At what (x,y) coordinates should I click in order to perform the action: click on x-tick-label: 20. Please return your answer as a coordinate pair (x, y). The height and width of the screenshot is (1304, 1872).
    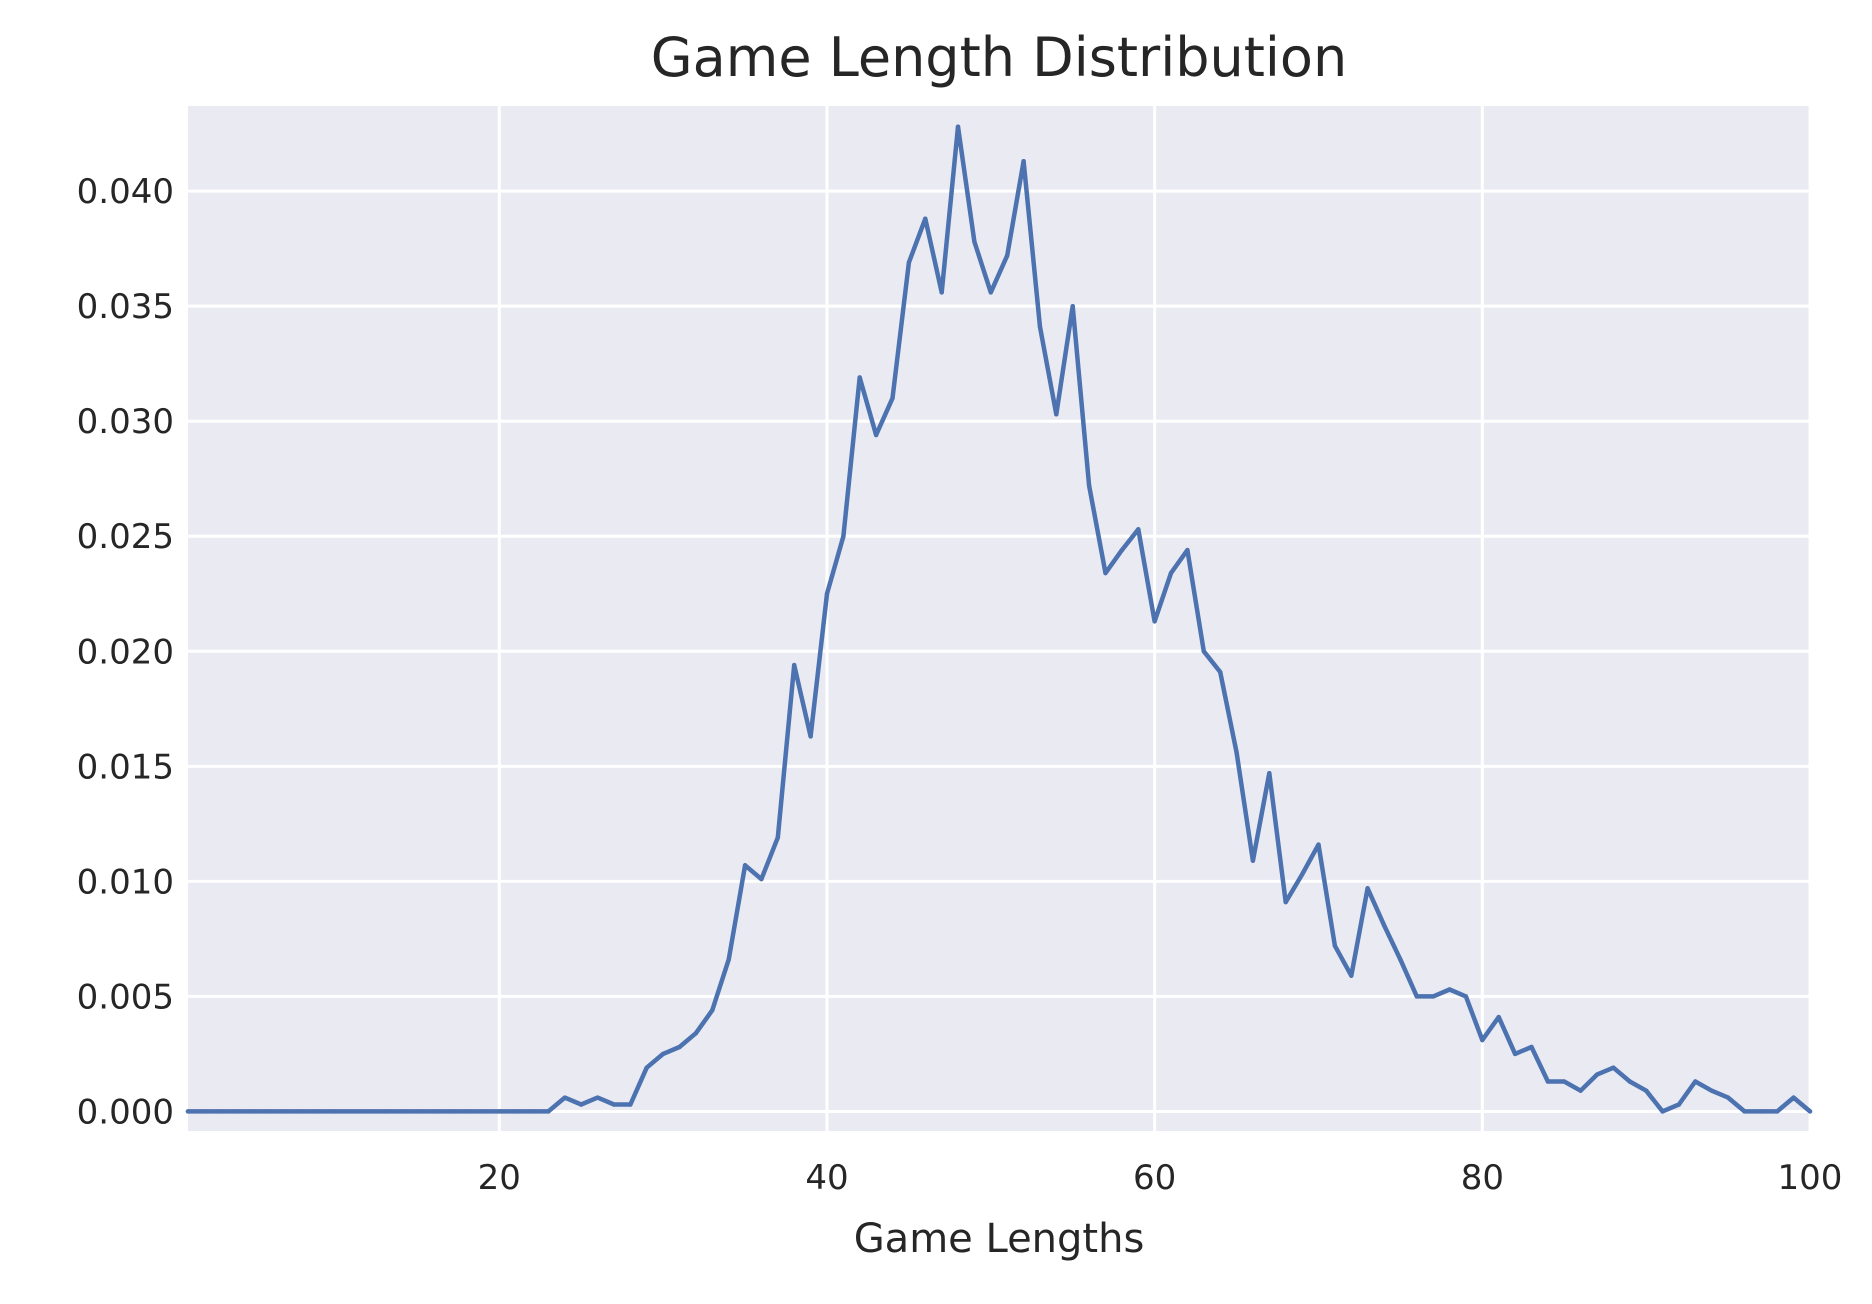
    Looking at the image, I should click on (499, 1178).